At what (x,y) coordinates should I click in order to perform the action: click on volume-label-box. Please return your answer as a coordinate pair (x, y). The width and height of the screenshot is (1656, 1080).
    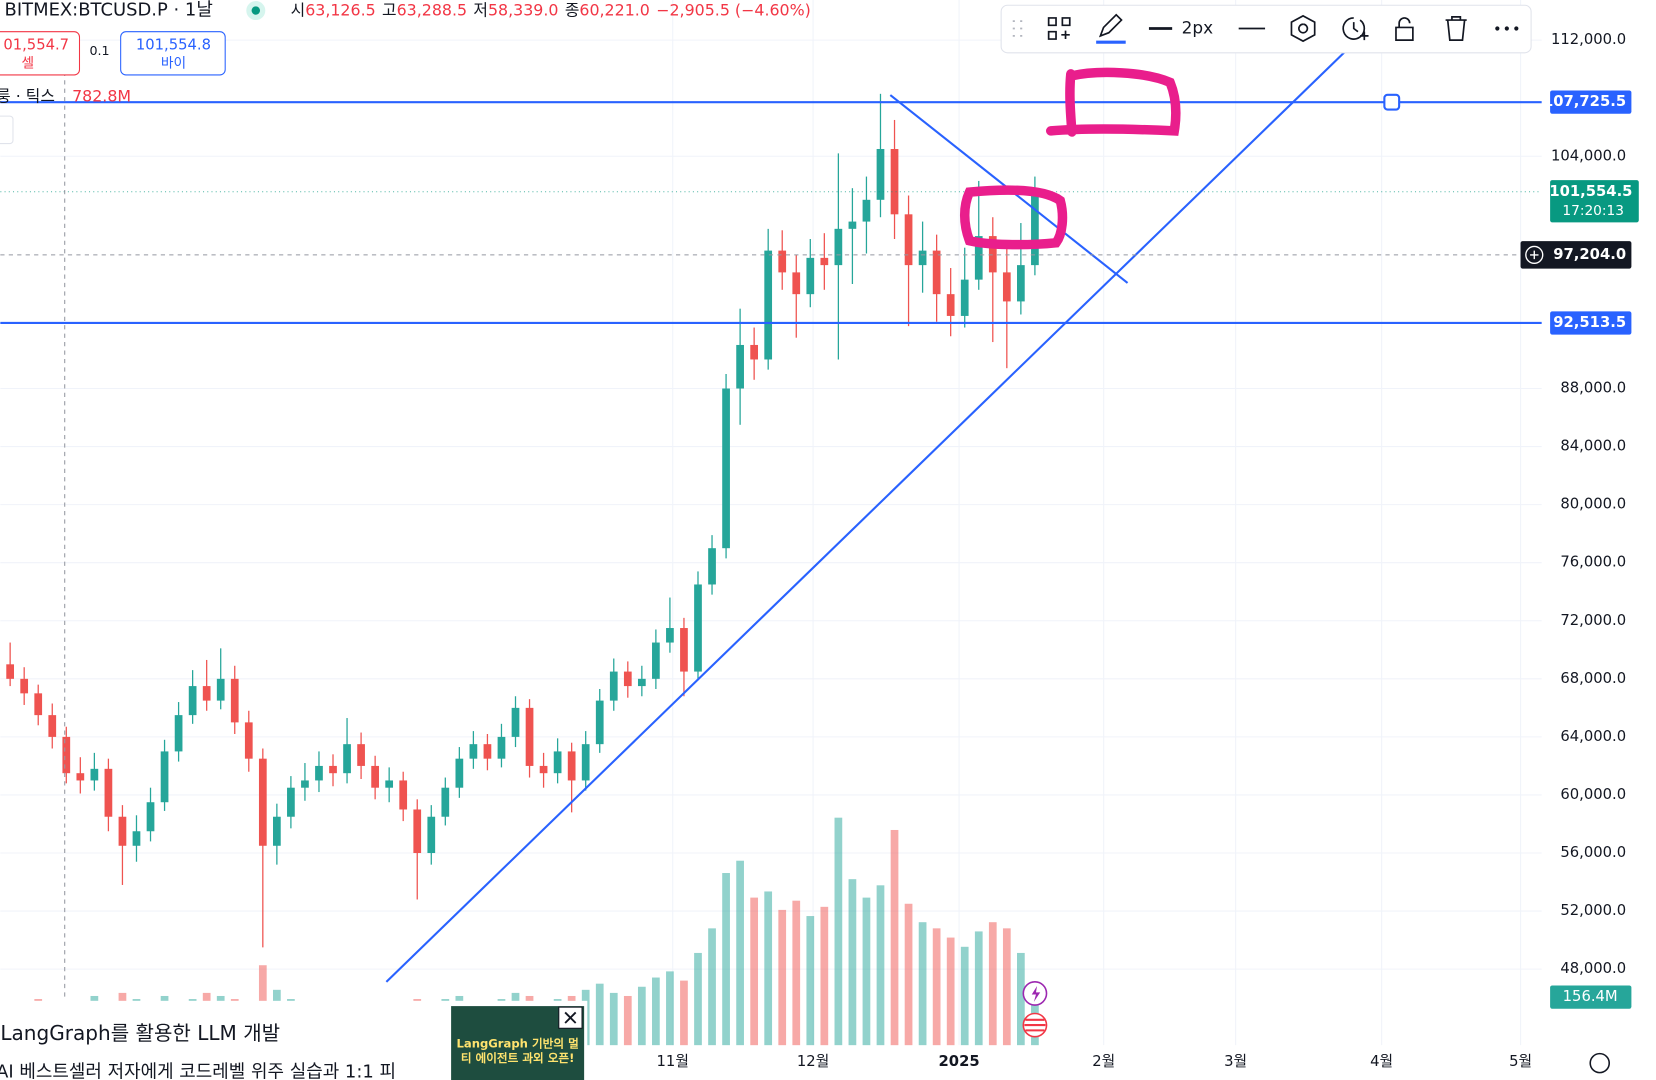
    Looking at the image, I should click on (1591, 997).